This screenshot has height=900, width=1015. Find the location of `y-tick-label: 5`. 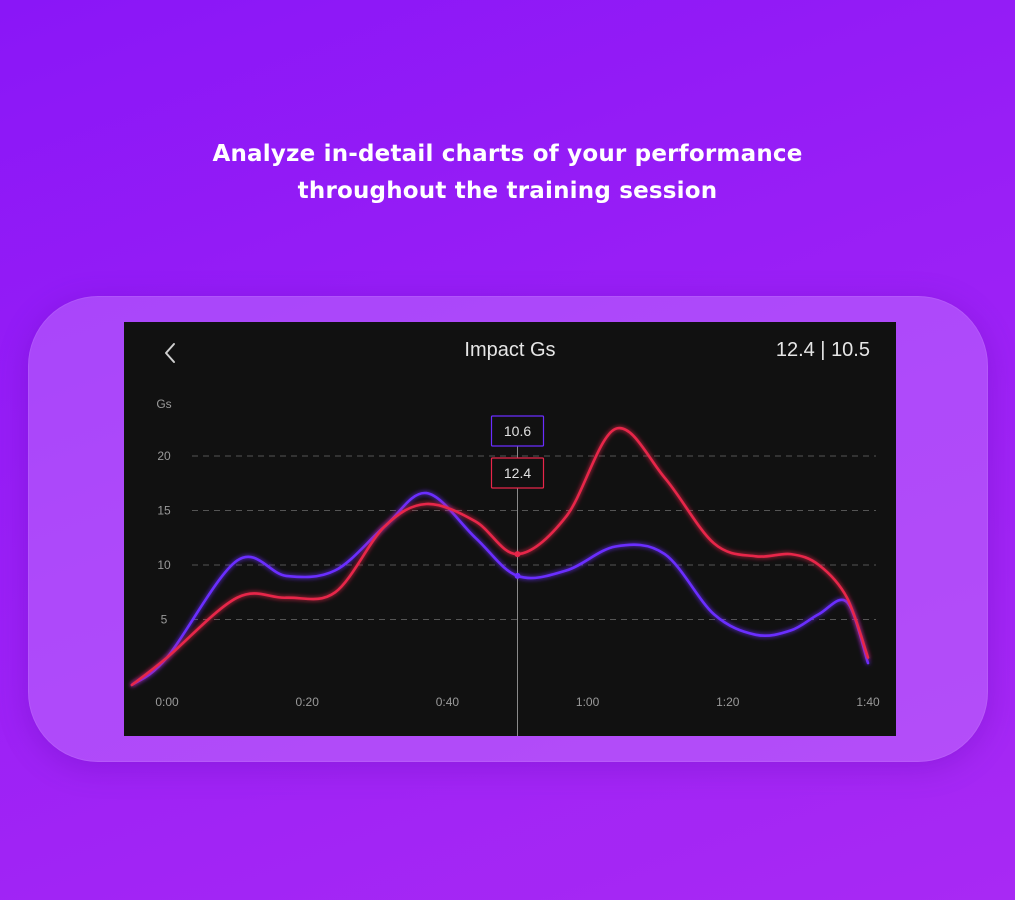

y-tick-label: 5 is located at coordinates (164, 620).